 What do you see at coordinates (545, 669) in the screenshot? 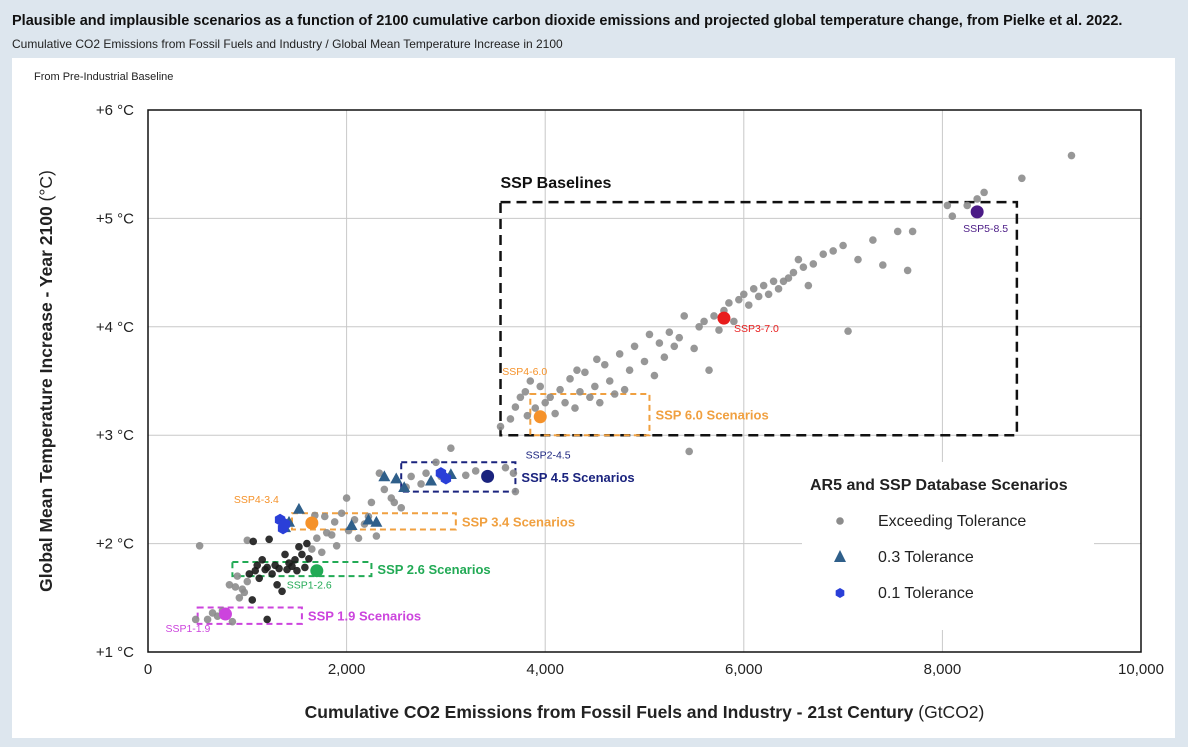
I see `x-tick-label: 4,000` at bounding box center [545, 669].